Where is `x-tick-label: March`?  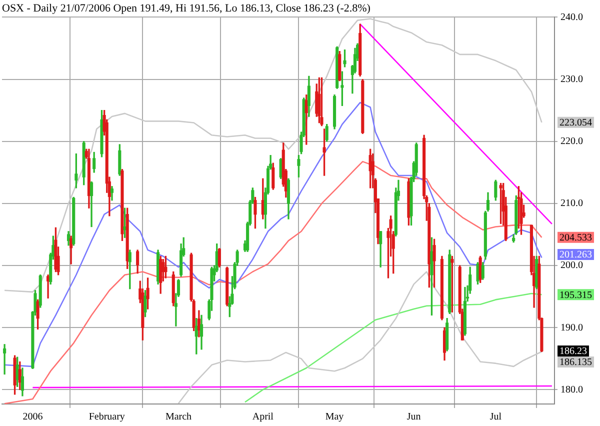 x-tick-label: March is located at coordinates (178, 417).